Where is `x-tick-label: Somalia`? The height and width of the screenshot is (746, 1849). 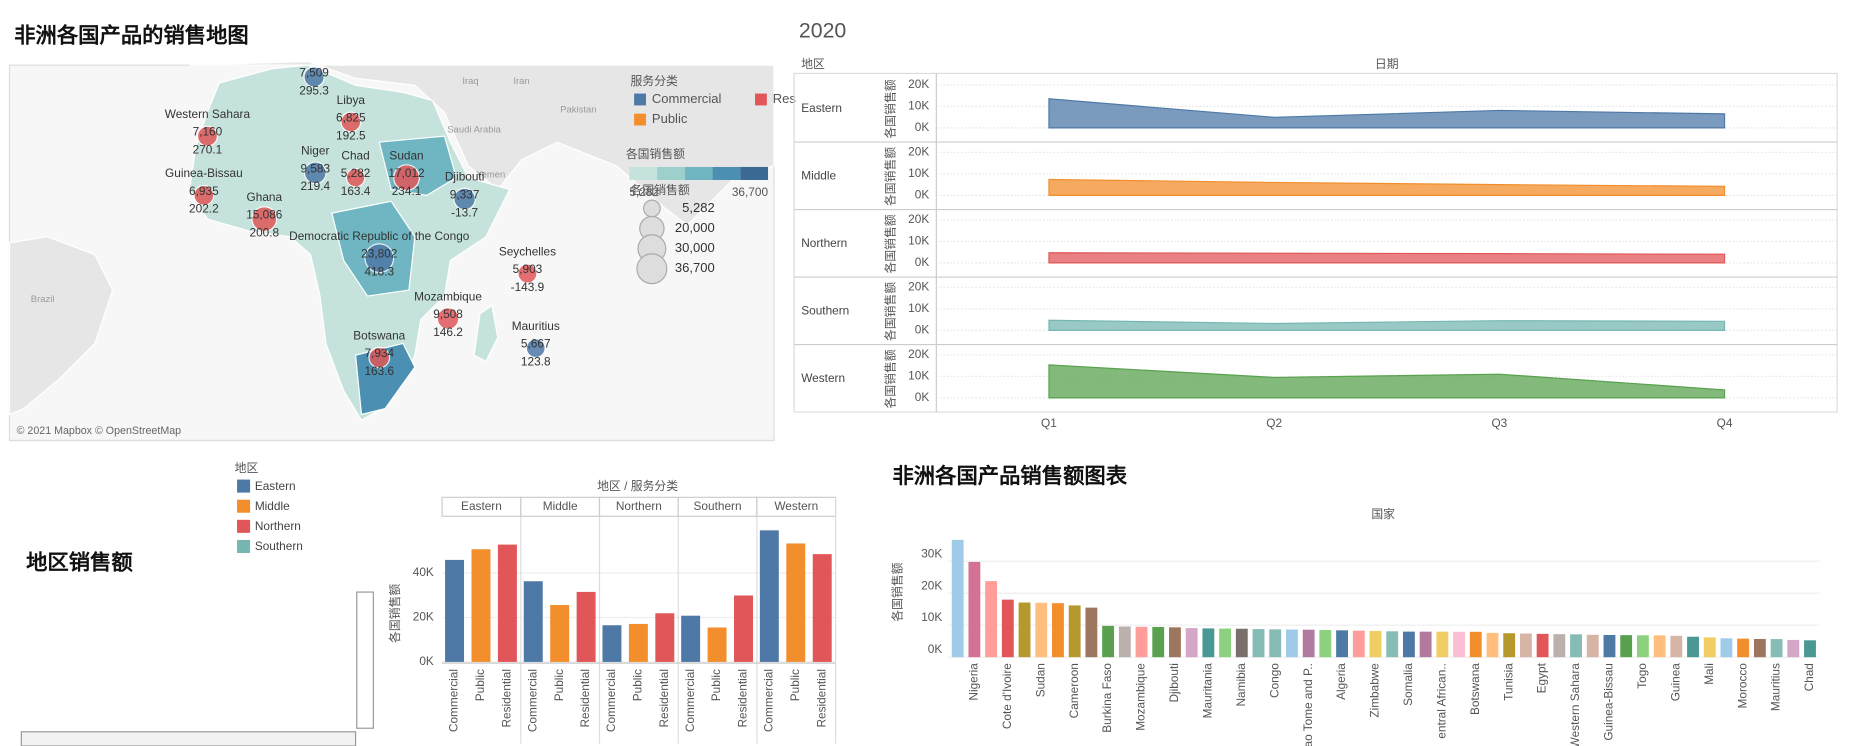 x-tick-label: Somalia is located at coordinates (1408, 684).